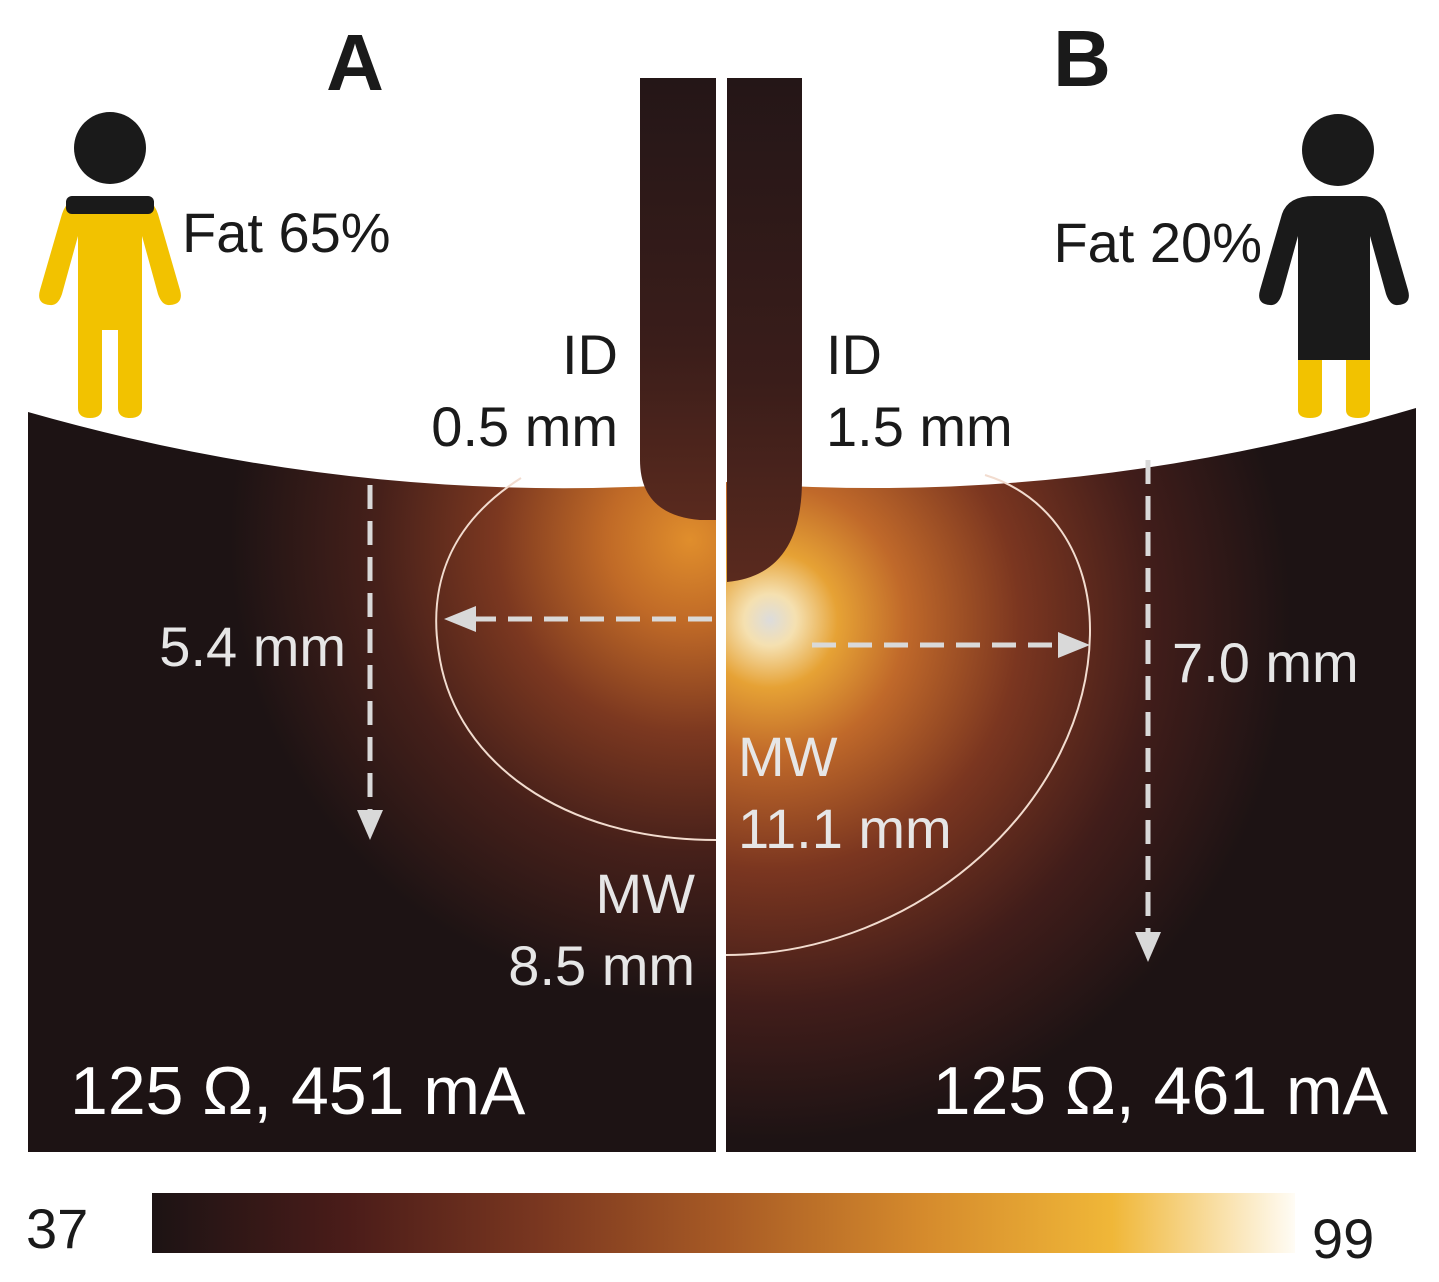 The height and width of the screenshot is (1282, 1439). Describe the element at coordinates (908, 715) in the screenshot. I see `lesion-contour-b` at that location.